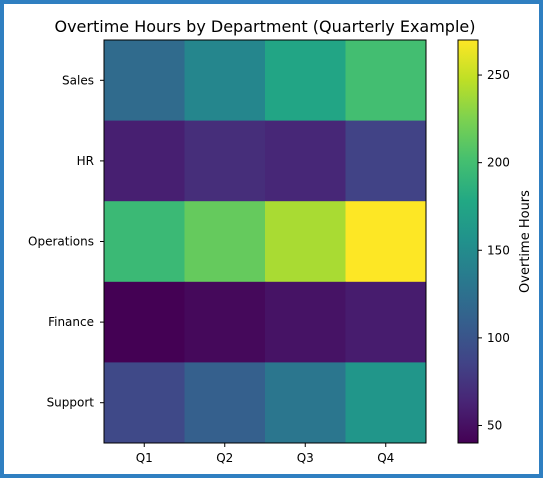 The image size is (543, 482). I want to click on x-tick-label: Q2, so click(224, 458).